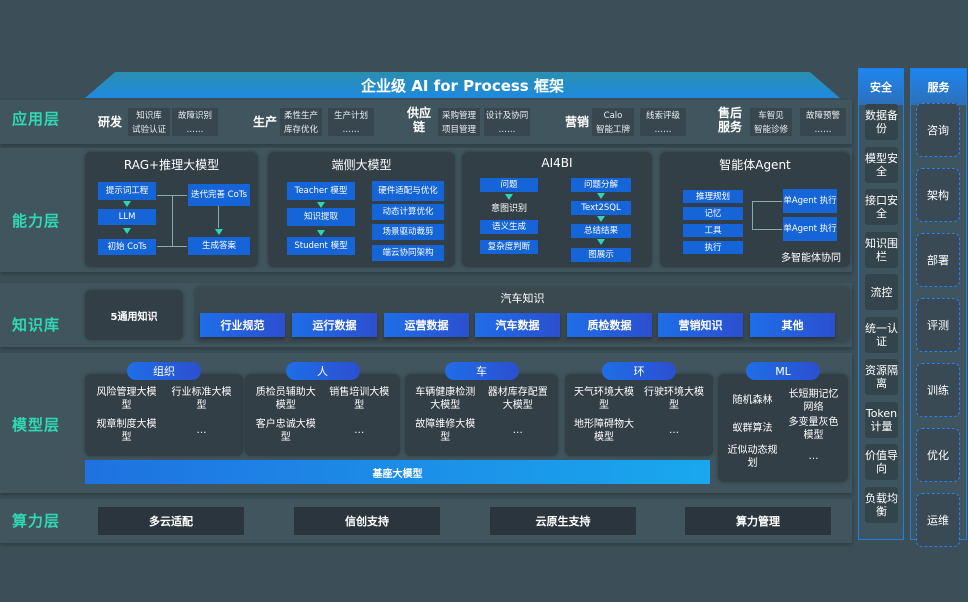  I want to click on model-item: 长短期记忆网络, so click(813, 401).